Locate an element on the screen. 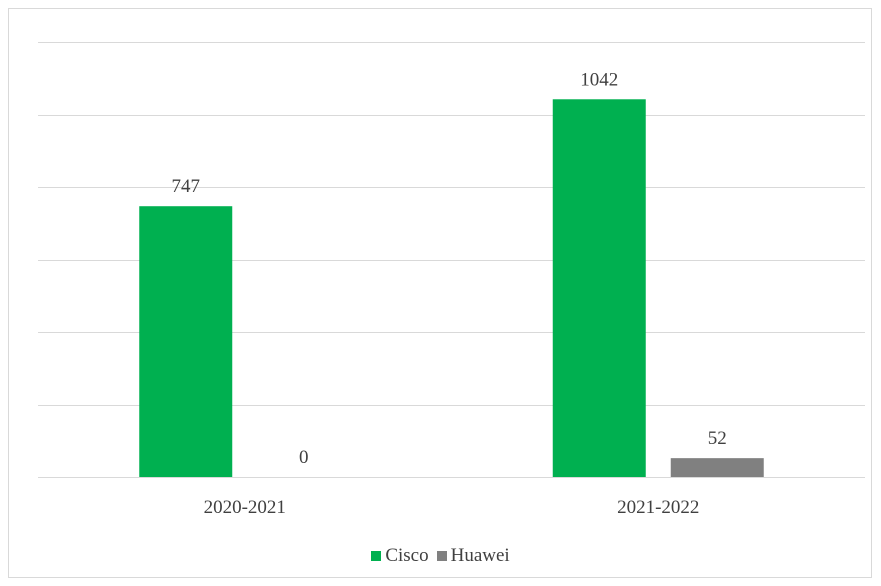 Image resolution: width=881 pixels, height=586 pixels. legend-label: Huawei is located at coordinates (480, 555).